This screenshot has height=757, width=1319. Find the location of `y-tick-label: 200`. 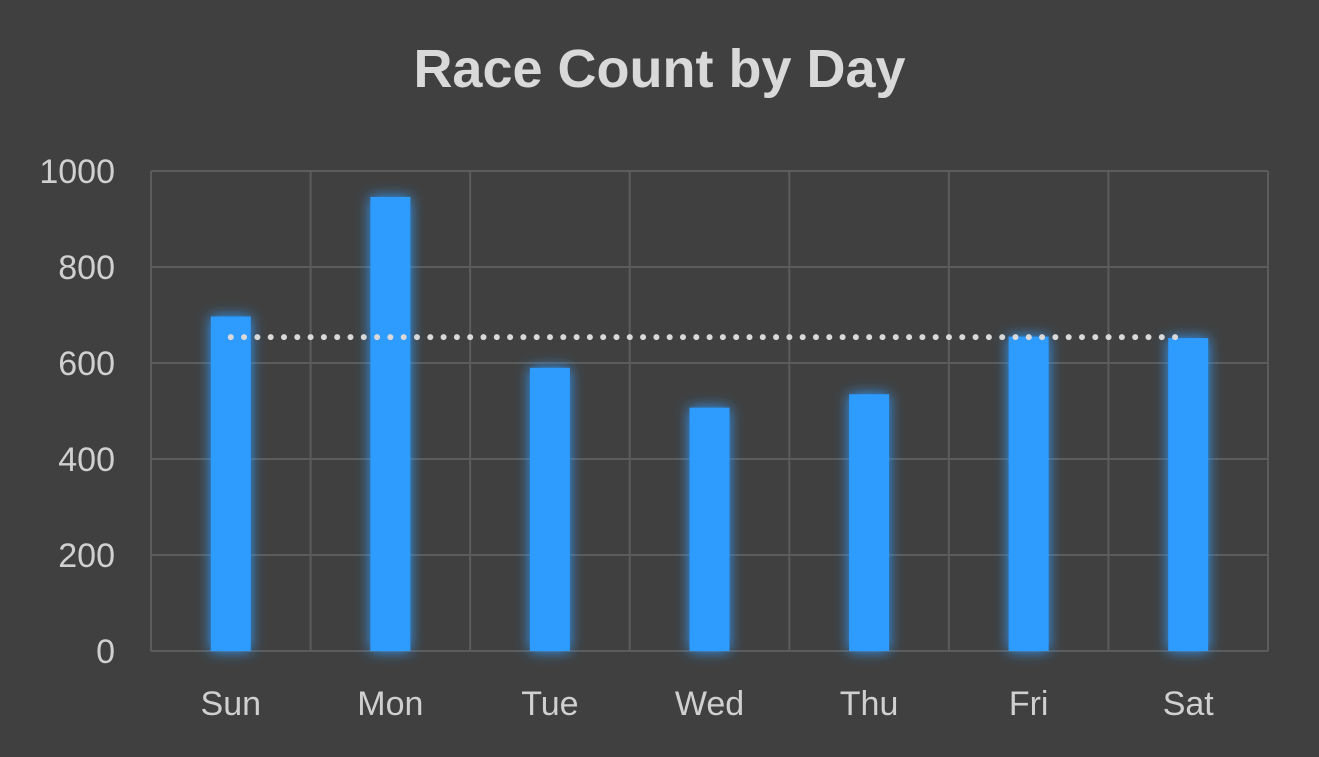

y-tick-label: 200 is located at coordinates (86, 556).